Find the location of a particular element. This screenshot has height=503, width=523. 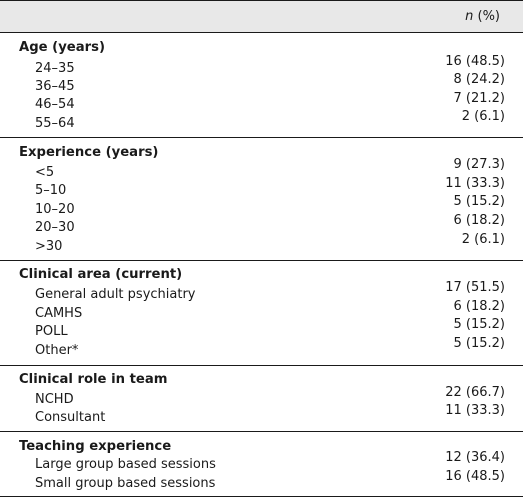

row-value: 8 (24.2) is located at coordinates (479, 79).